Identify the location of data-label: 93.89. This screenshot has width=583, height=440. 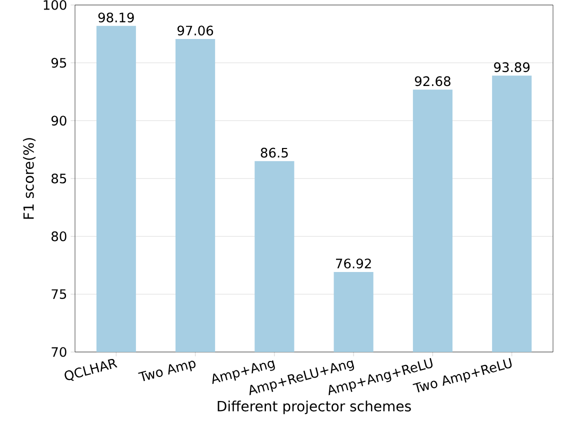
(512, 67).